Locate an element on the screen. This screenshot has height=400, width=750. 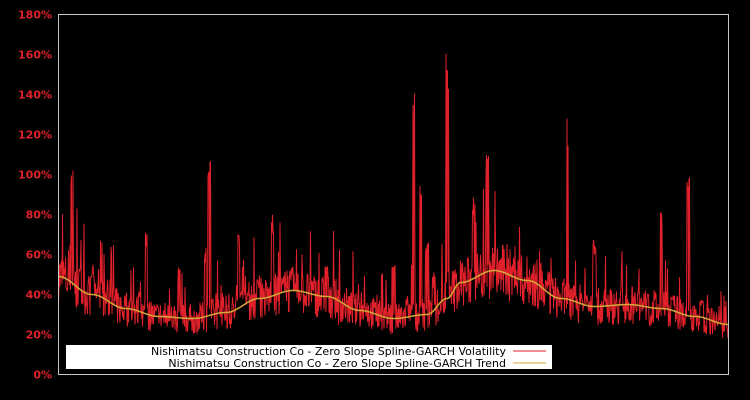
legend-box is located at coordinates (309, 357).